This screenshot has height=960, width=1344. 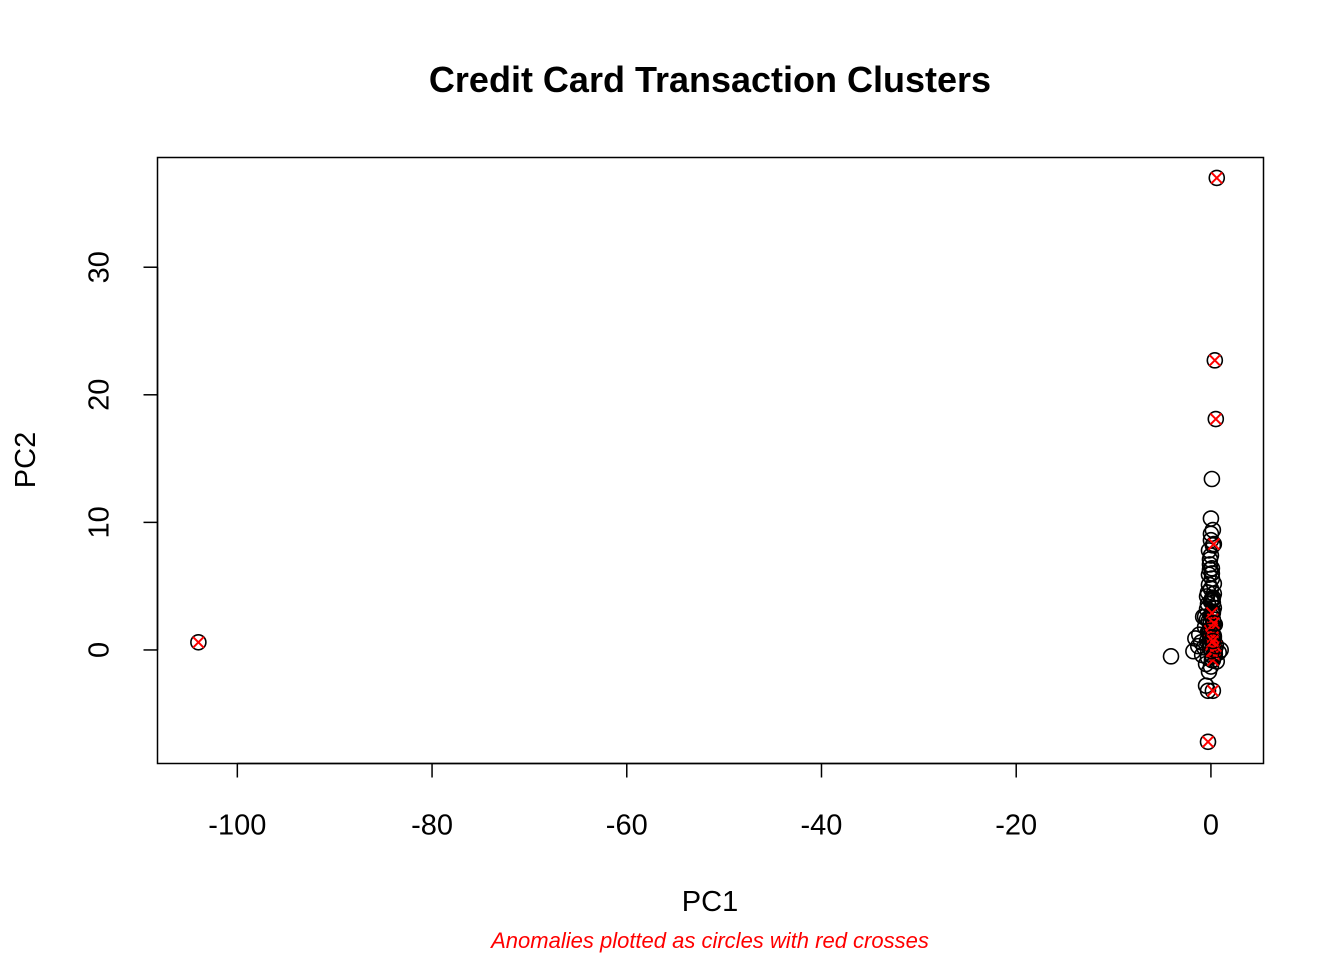 What do you see at coordinates (710, 902) in the screenshot?
I see `x-axis-label: PC1` at bounding box center [710, 902].